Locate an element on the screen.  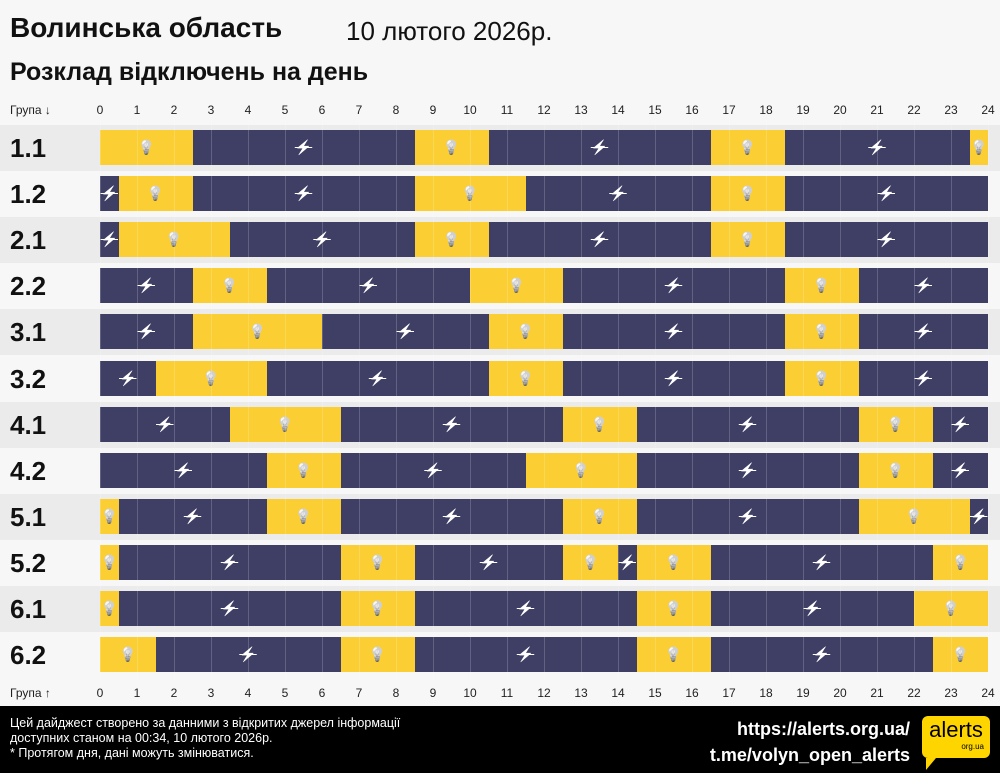
group-row: 6.2 💡 ⚡ 💡 ⚡ 💡 ⚡ 💡 is located at coordinates (500, 655).